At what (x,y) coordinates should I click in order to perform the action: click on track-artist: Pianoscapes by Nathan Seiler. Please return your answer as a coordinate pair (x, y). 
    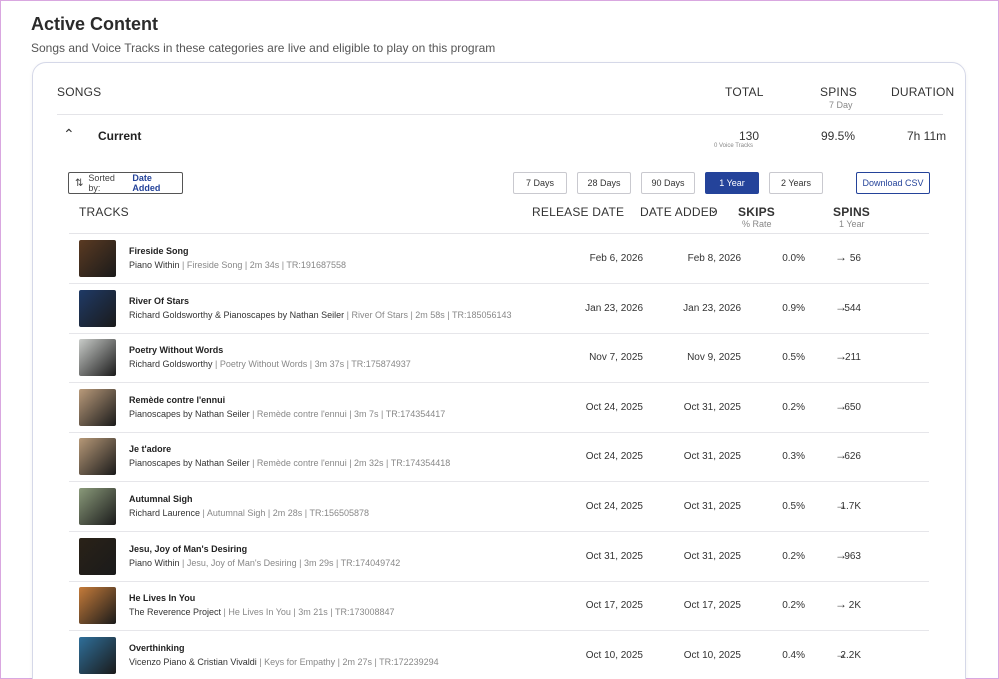
    Looking at the image, I should click on (189, 413).